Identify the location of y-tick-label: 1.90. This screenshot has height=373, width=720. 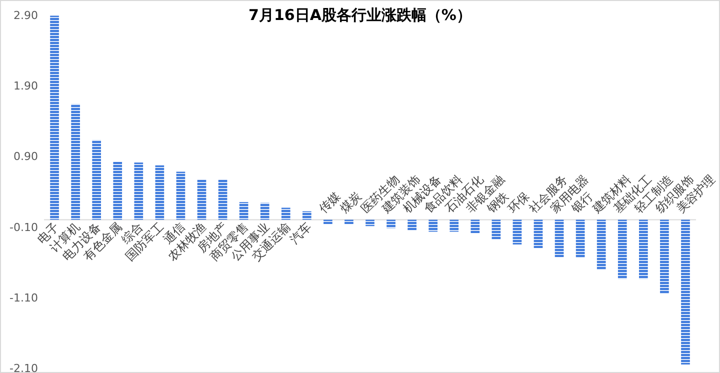
(26, 86).